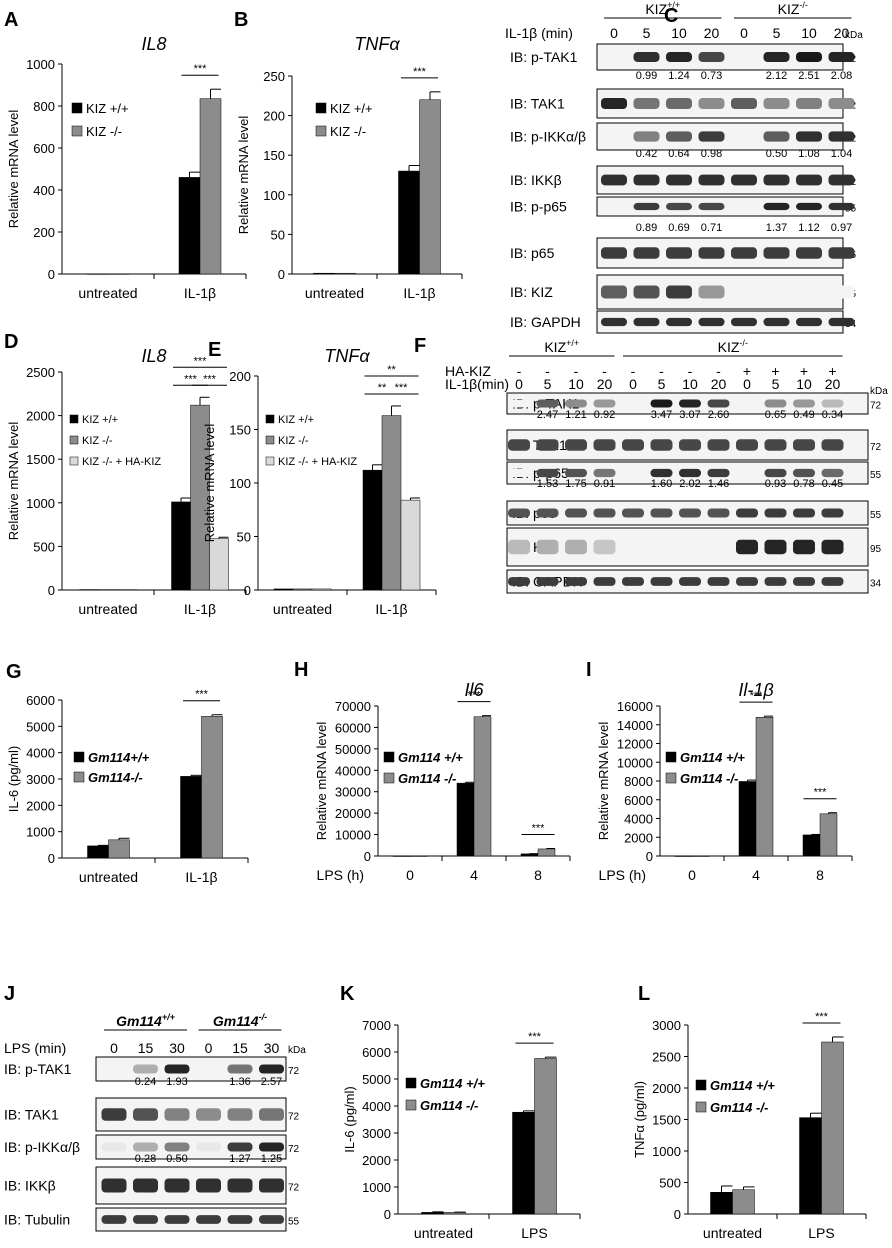 The height and width of the screenshot is (1248, 892). I want to click on band-quantification: 1.08, so click(808, 154).